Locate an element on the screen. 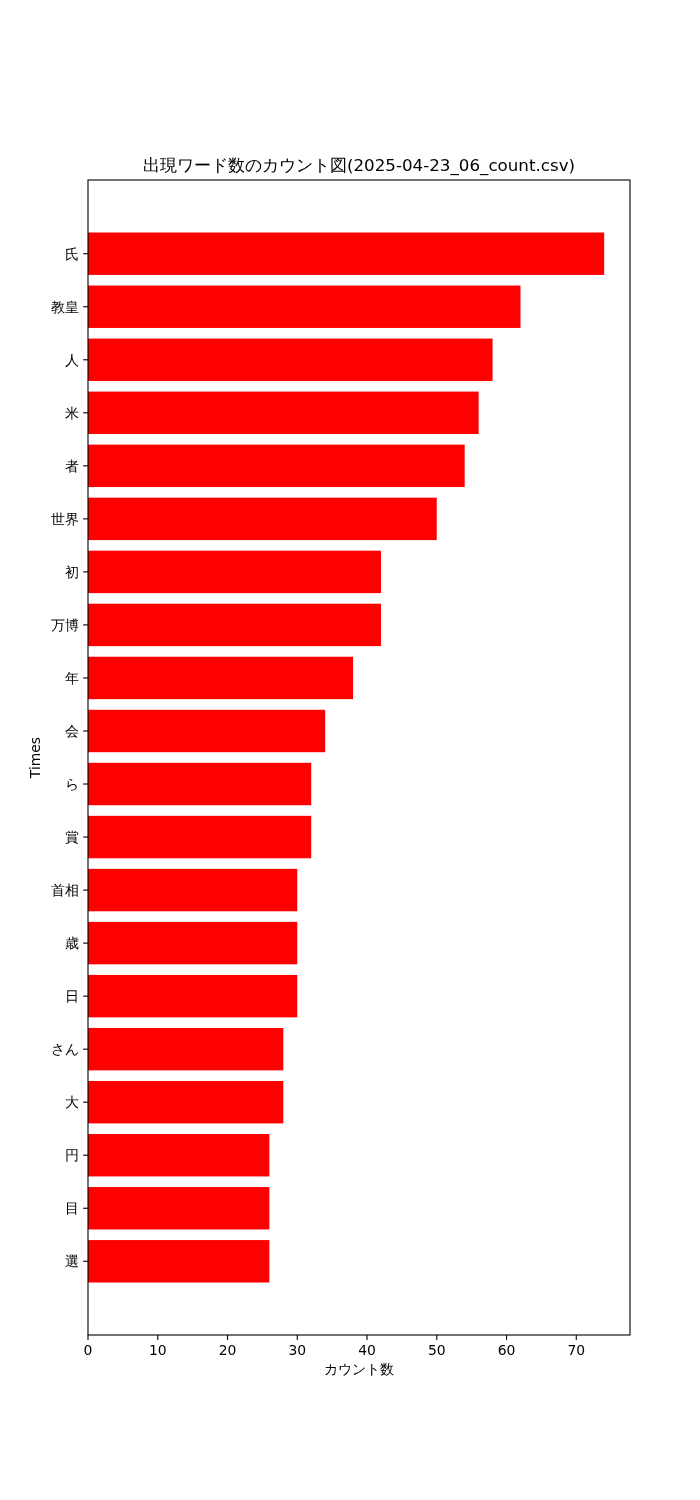  y-tick-label: さん is located at coordinates (65, 1049).